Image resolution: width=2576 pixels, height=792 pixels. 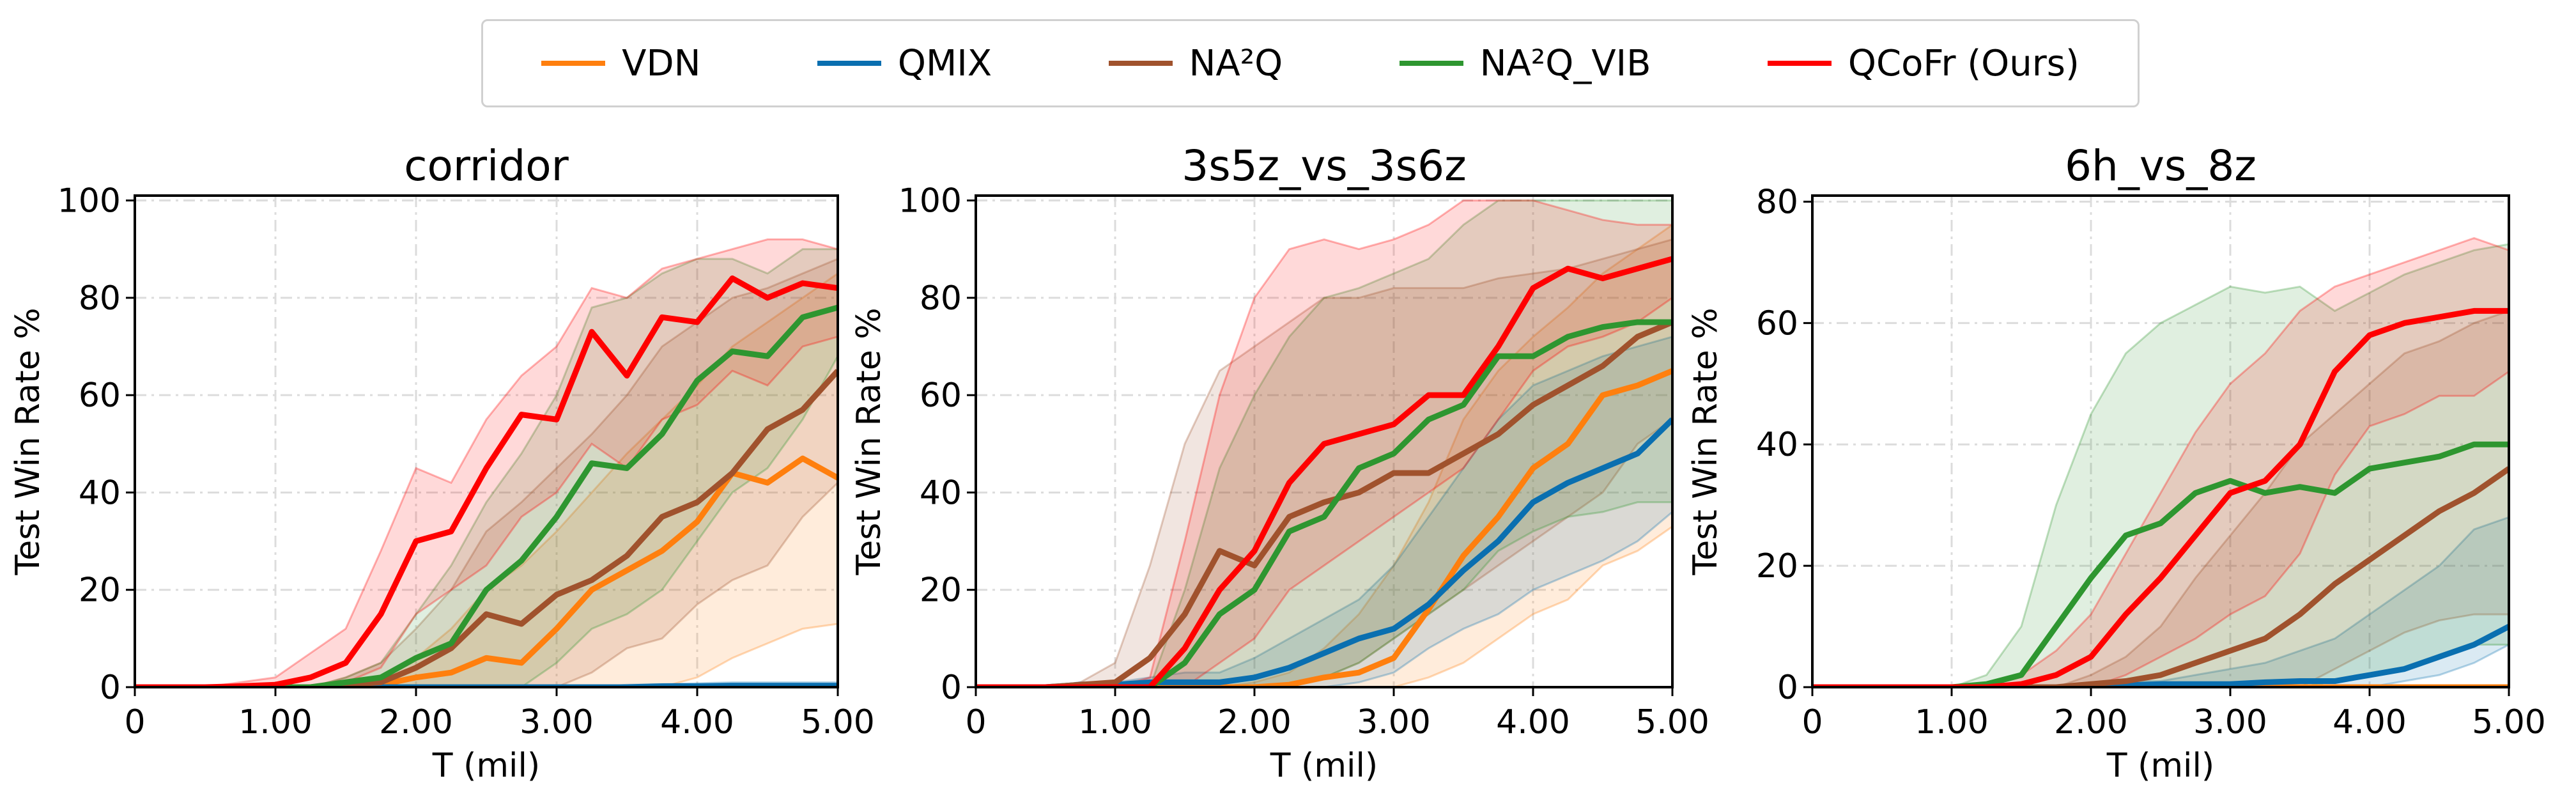 I want to click on legend-item-qcofr: QCoFr (Ours), so click(x=1923, y=63).